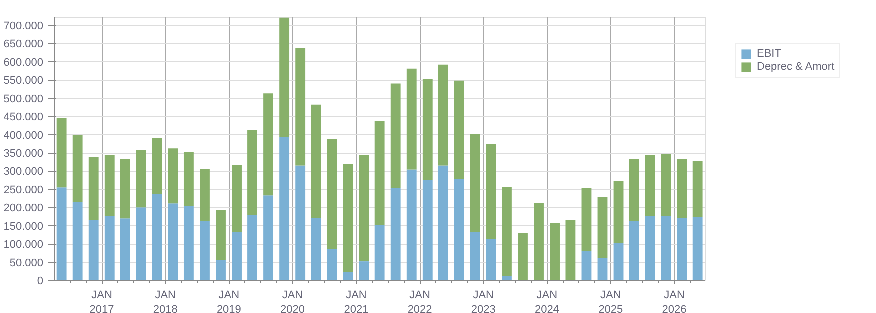  What do you see at coordinates (24, 62) in the screenshot?
I see `y-tick-label: 600.000` at bounding box center [24, 62].